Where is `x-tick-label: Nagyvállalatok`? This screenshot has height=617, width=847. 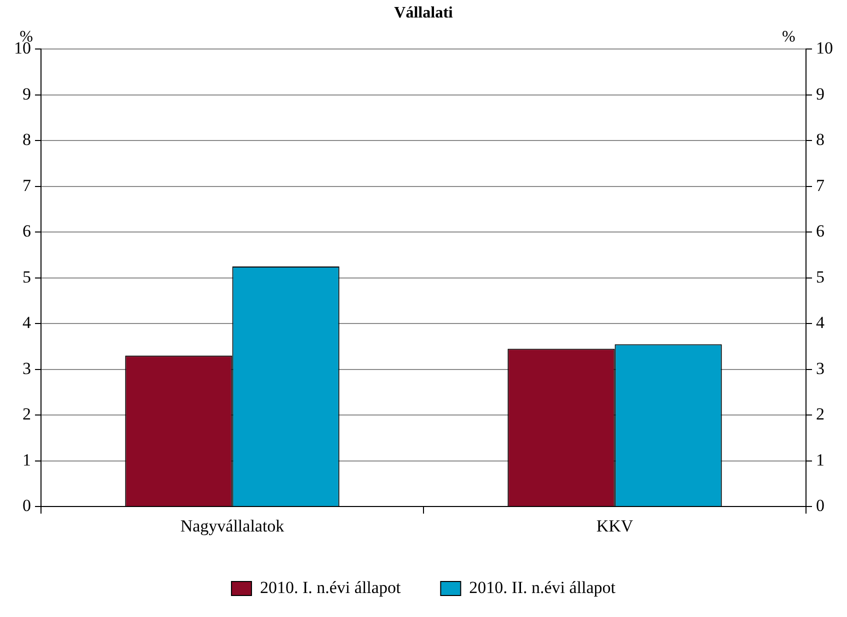 x-tick-label: Nagyvállalatok is located at coordinates (232, 526).